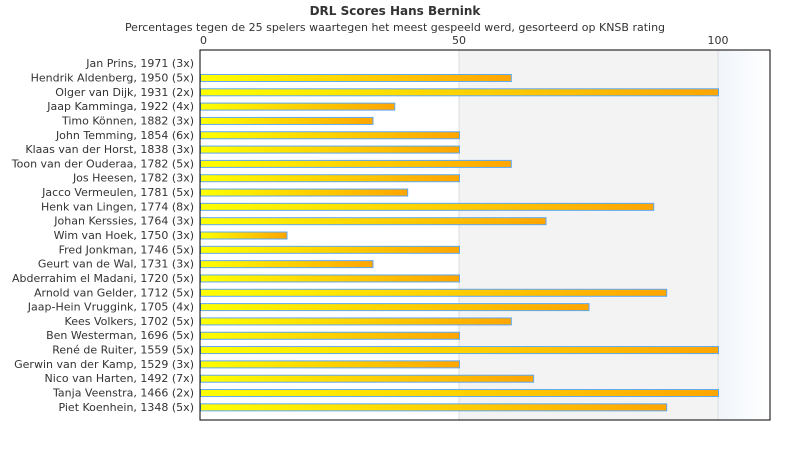 The image size is (790, 450). I want to click on chart-title: DRL Scores Hans Bernink, so click(395, 11).